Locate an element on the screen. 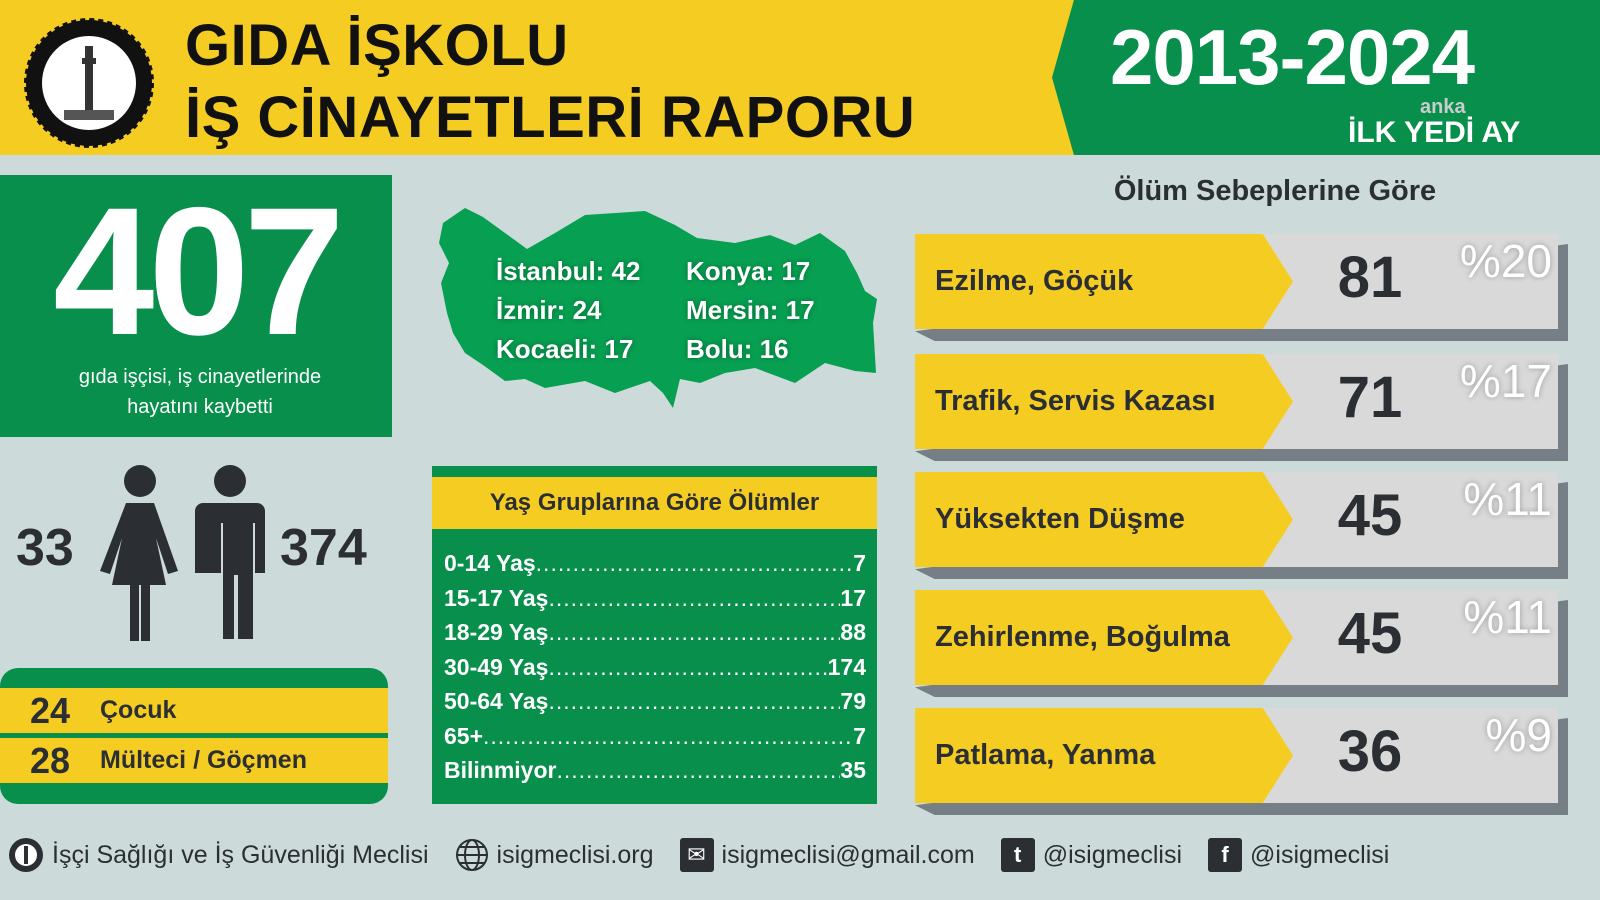  age-title: Yaş Gruplarına Göre Ölümler is located at coordinates (654, 503).